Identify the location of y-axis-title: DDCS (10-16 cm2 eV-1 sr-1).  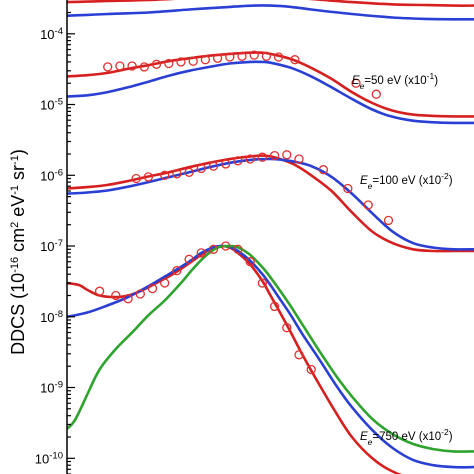
(18, 252).